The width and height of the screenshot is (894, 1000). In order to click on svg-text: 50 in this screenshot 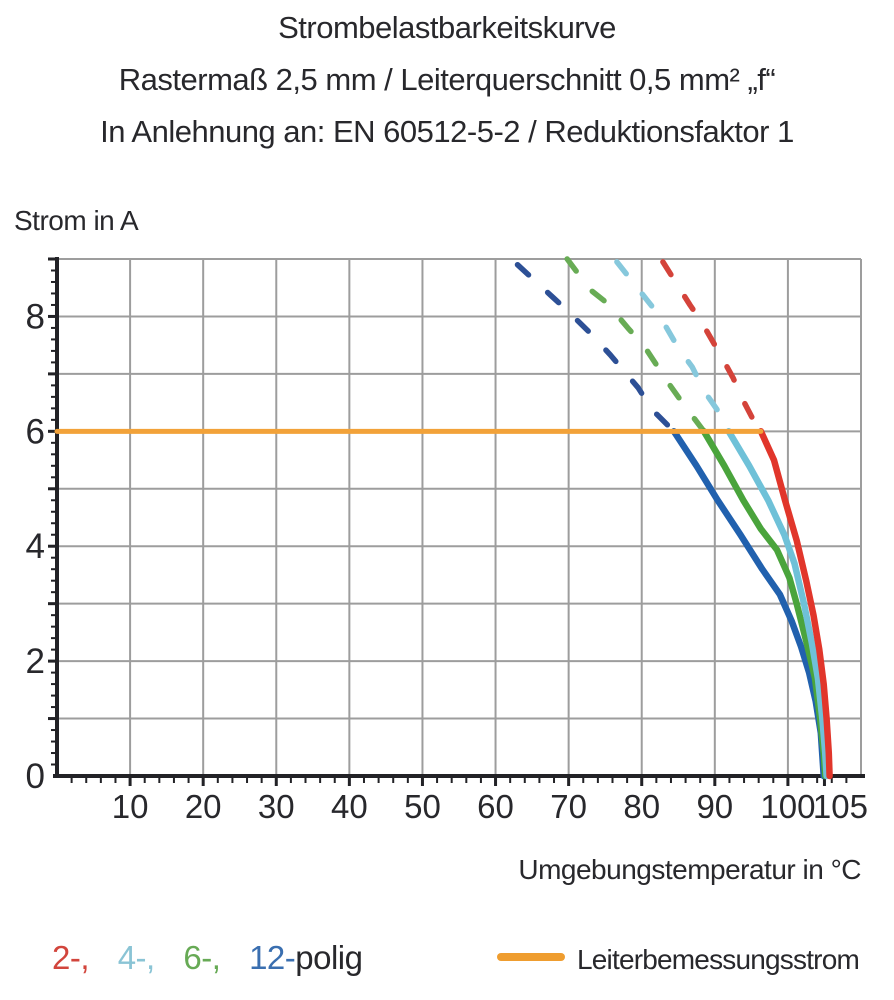, I will do `click(422, 806)`.